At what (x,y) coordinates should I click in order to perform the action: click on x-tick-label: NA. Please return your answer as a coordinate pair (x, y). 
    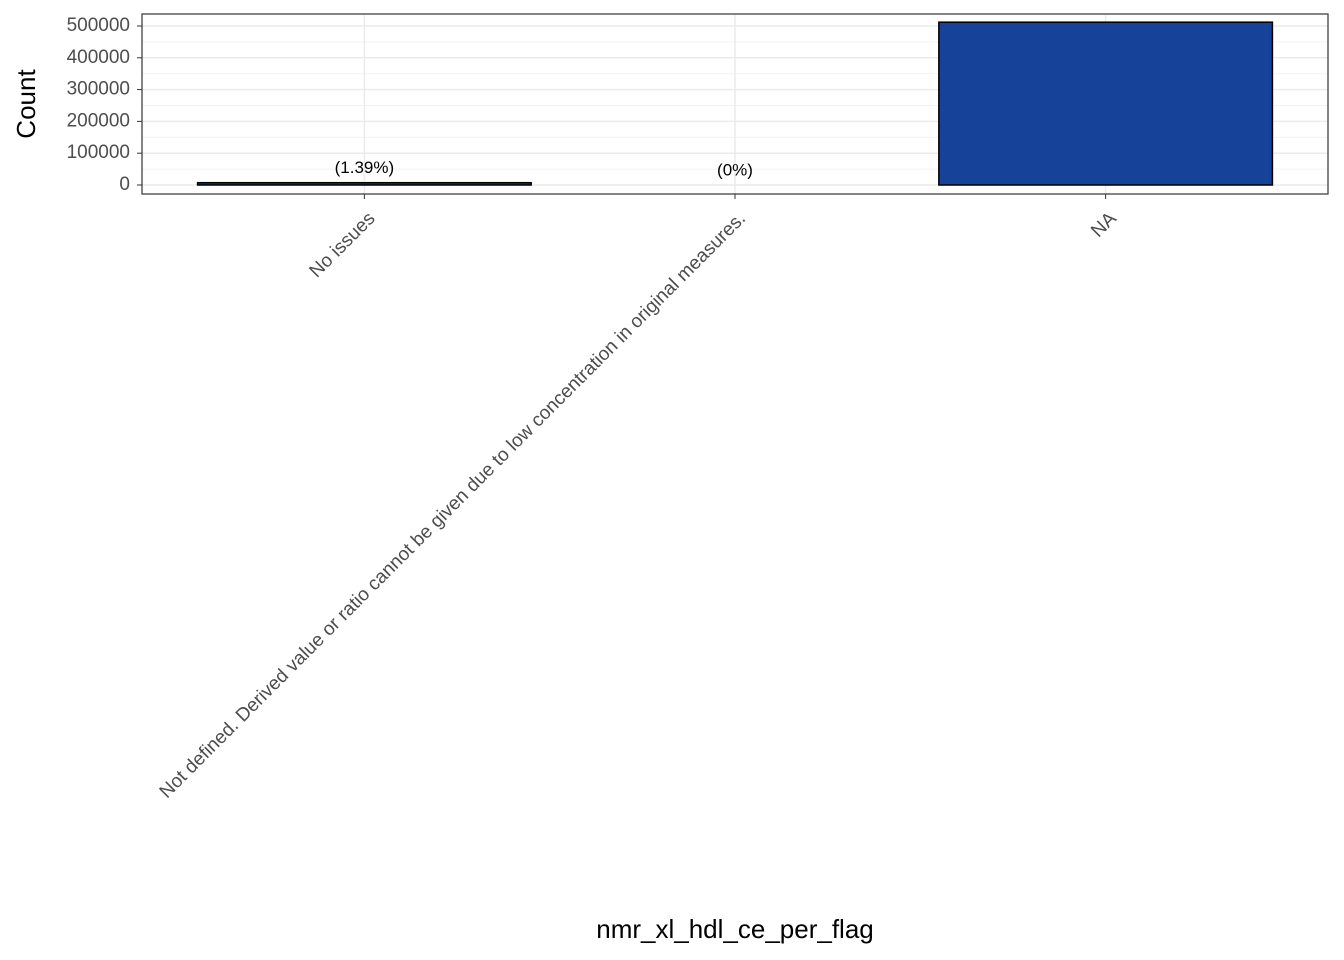
    Looking at the image, I should click on (1104, 225).